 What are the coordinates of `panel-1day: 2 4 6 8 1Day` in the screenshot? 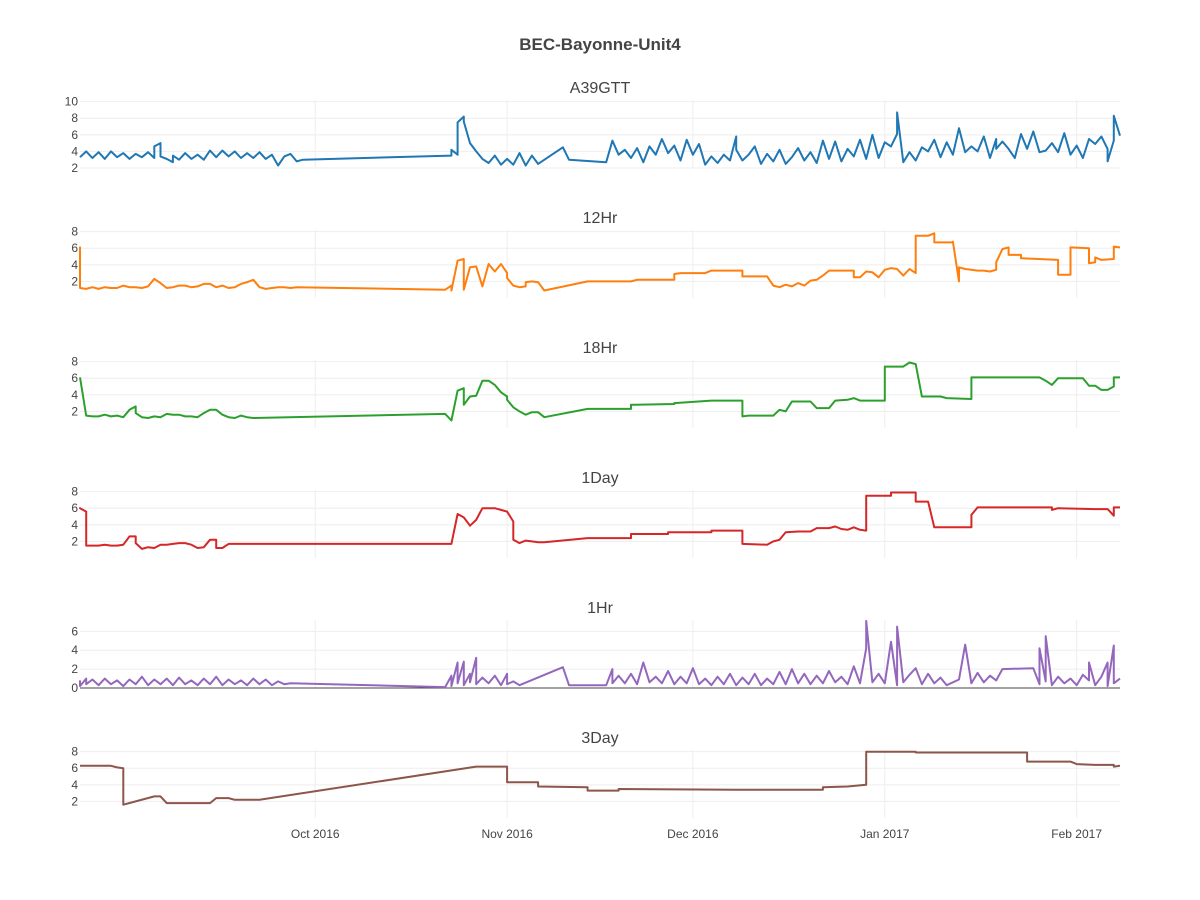 It's located at (595, 514).